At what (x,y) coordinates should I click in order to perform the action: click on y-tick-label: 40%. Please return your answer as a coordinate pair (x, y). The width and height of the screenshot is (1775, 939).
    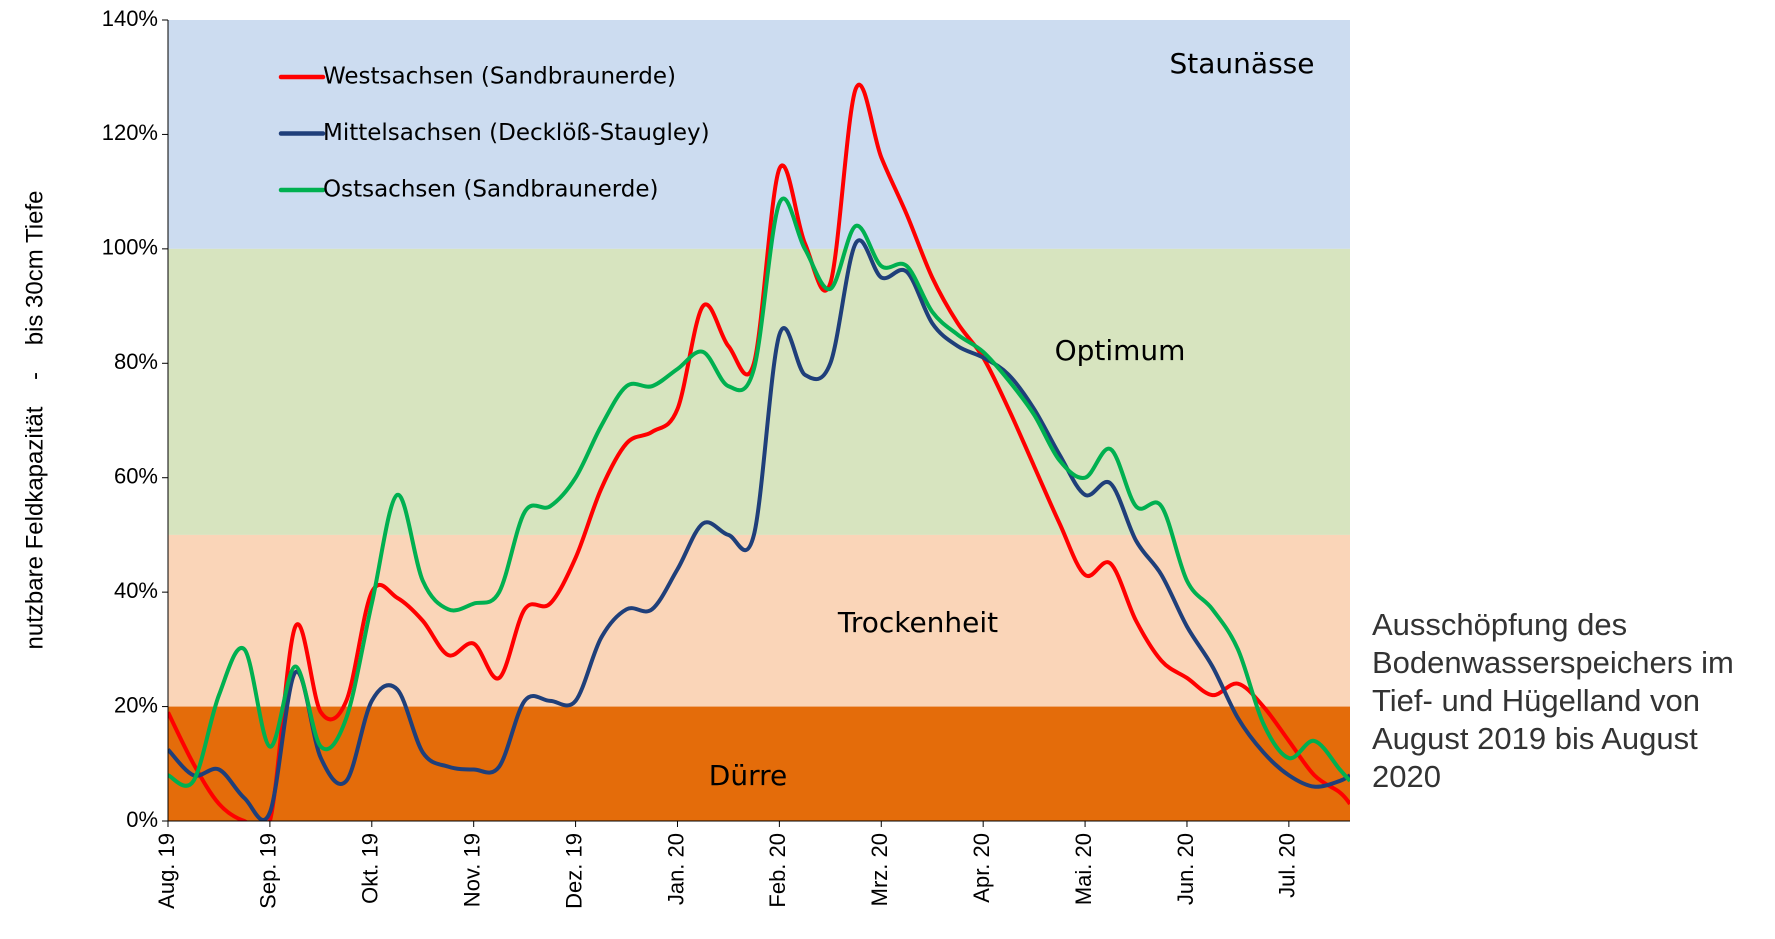
    Looking at the image, I should click on (136, 590).